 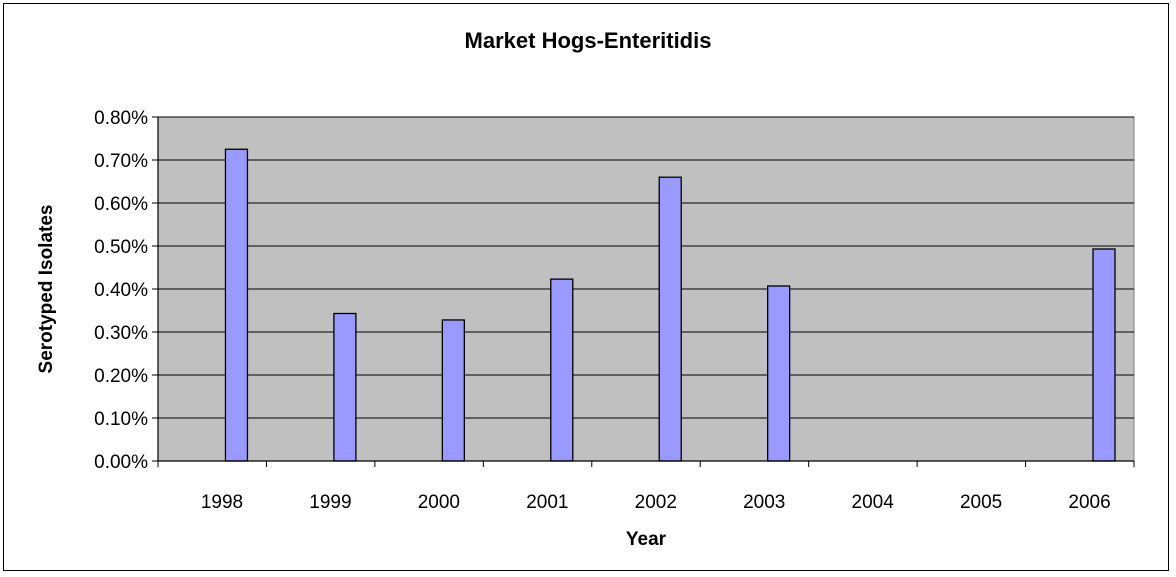 I want to click on x-tick-label: 2002, so click(x=656, y=502).